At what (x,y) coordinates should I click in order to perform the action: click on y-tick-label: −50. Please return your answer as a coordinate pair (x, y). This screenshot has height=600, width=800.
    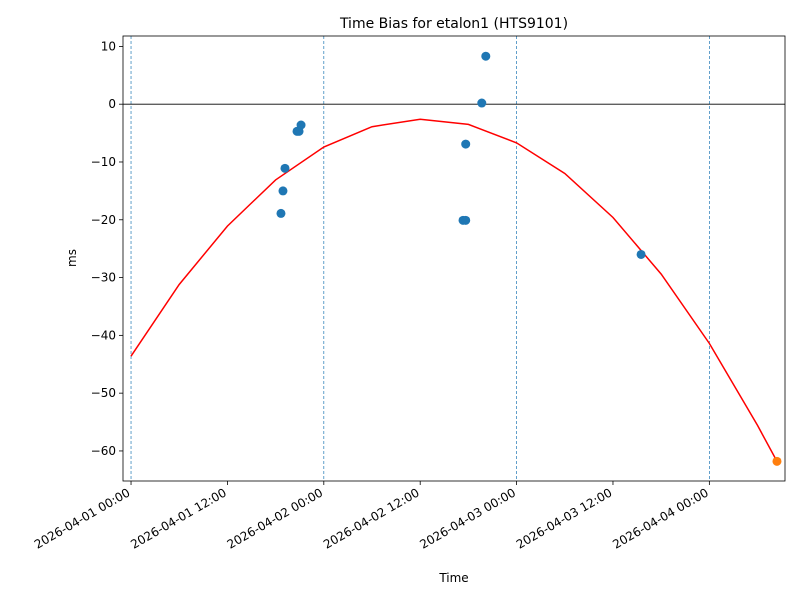
    Looking at the image, I should click on (103, 393).